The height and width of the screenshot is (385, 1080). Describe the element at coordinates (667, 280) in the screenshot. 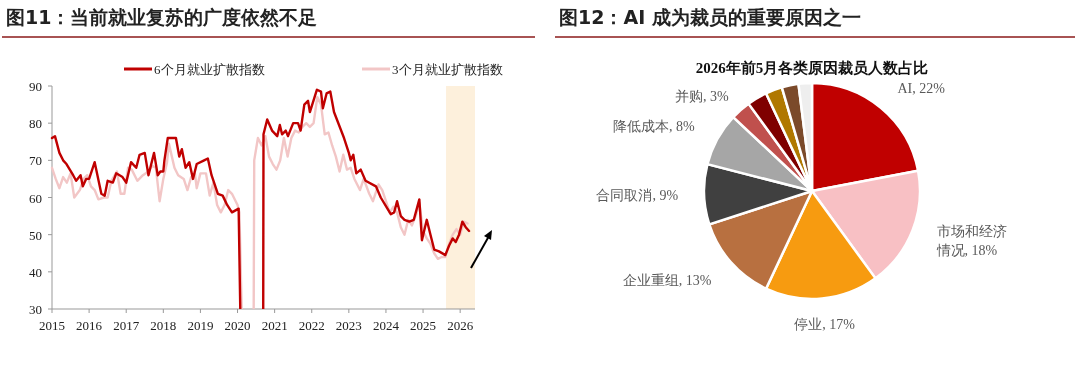

I see `slice-label: 企业重组, 13%` at that location.